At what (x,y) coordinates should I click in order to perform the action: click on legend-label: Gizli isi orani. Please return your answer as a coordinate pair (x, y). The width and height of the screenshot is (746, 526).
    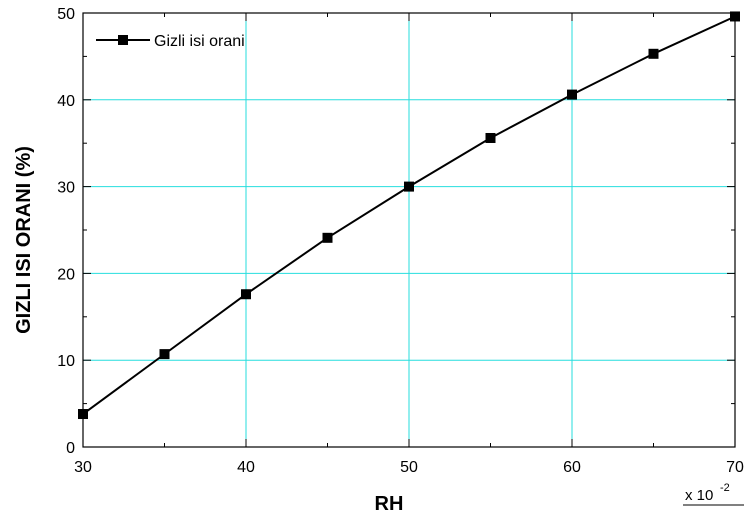
    Looking at the image, I should click on (199, 41).